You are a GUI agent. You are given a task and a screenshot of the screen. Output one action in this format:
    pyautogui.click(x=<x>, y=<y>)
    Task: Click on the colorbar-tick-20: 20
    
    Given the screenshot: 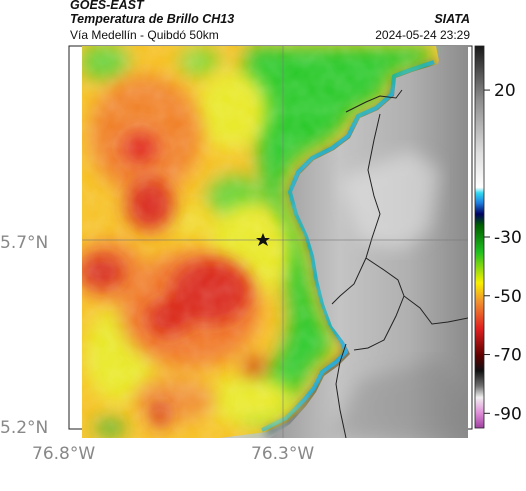 What is the action you would take?
    pyautogui.click(x=505, y=91)
    